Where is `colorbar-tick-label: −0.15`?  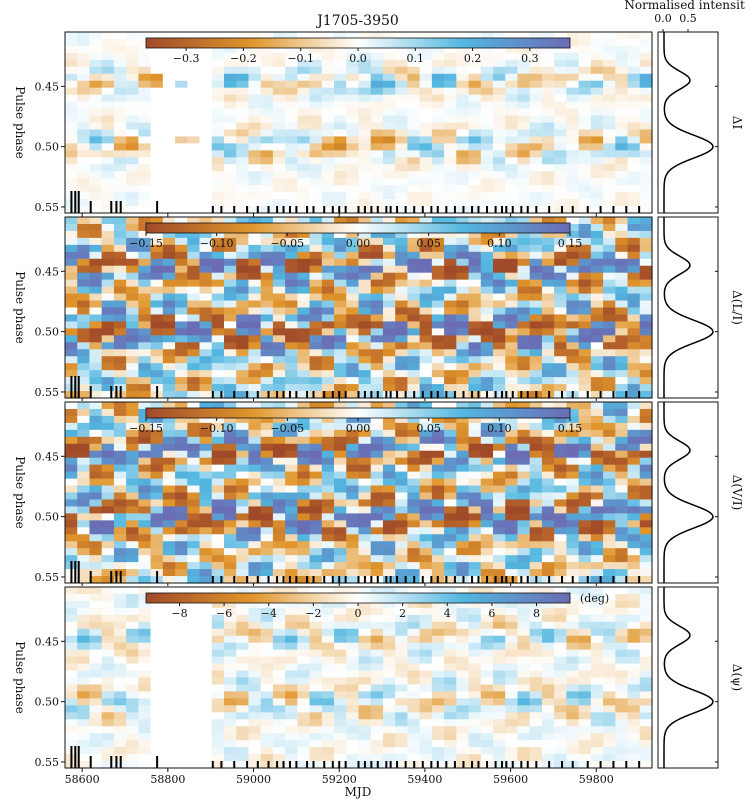 colorbar-tick-label: −0.15 is located at coordinates (146, 243).